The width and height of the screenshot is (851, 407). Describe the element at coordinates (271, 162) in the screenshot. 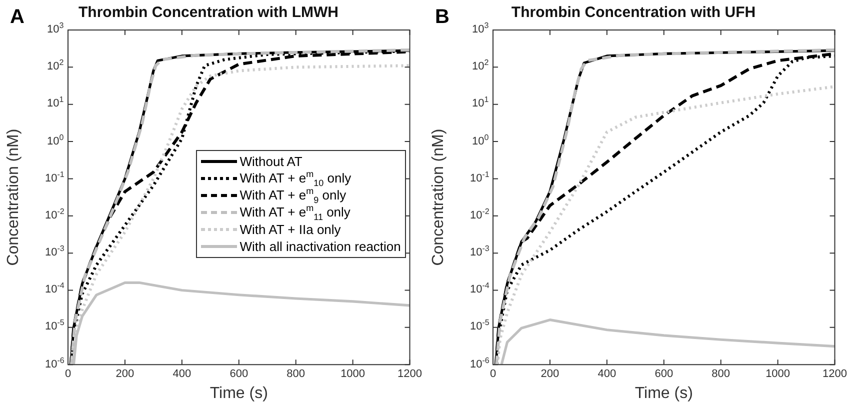

I see `legend-label: Without AT` at that location.